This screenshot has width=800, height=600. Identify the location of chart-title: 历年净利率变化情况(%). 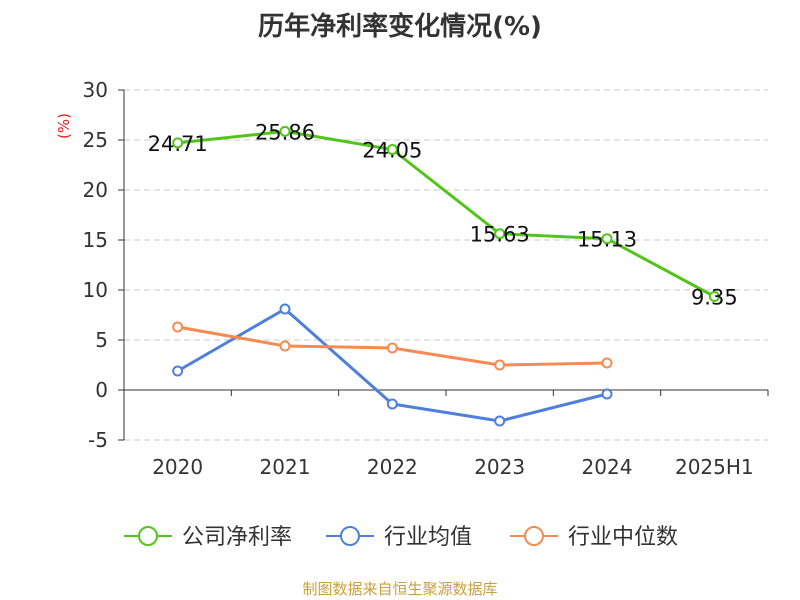
(400, 27).